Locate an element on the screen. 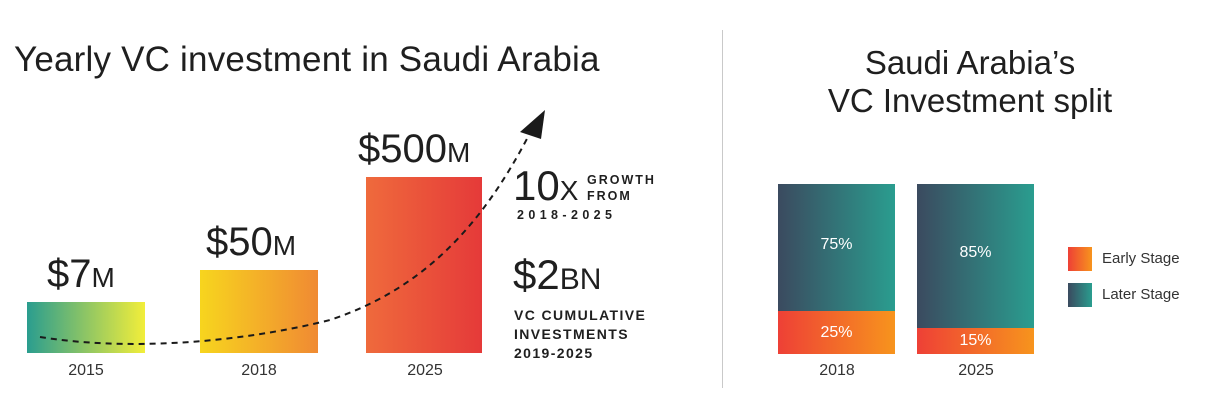 The width and height of the screenshot is (1210, 417). split-x-tick-2018: 2018 is located at coordinates (837, 370).